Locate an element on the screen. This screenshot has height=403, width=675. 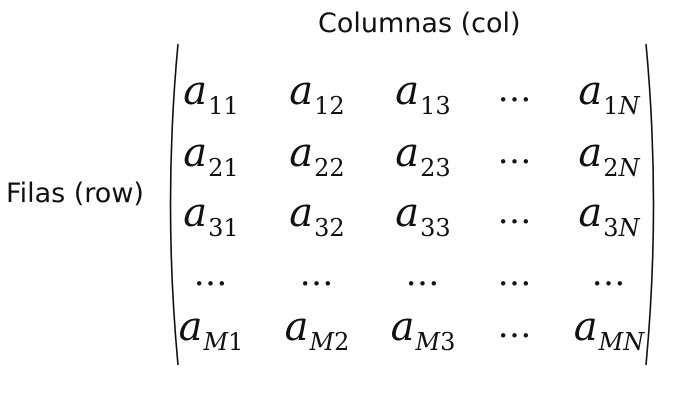
matrix-element: a3N is located at coordinates (609, 216).